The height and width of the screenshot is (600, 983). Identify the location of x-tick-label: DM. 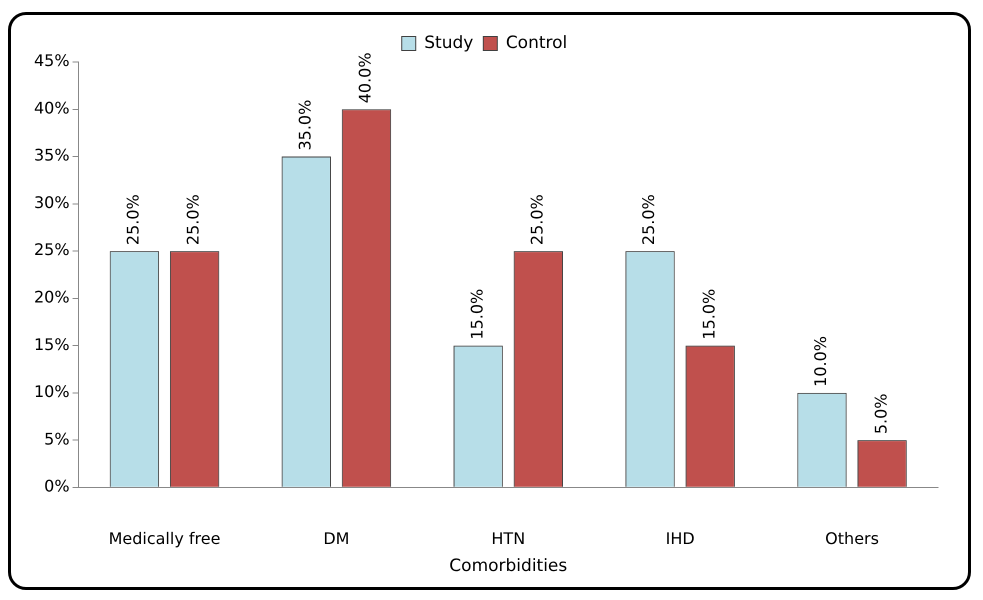
(336, 538).